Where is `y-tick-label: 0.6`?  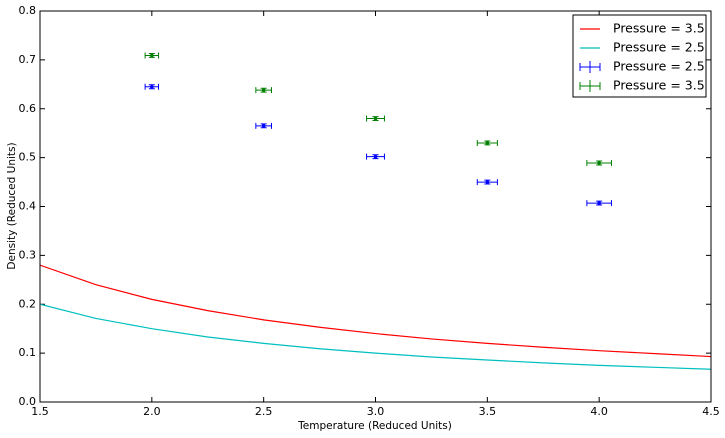 y-tick-label: 0.6 is located at coordinates (28, 108).